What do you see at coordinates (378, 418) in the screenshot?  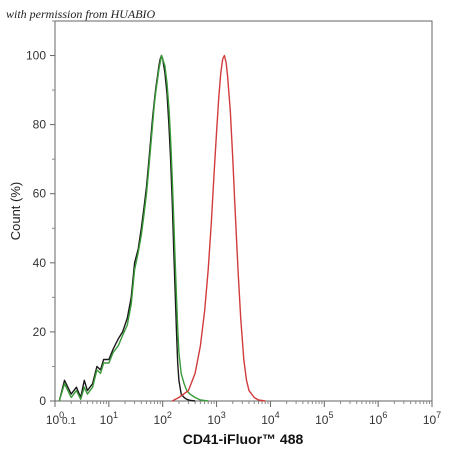 I see `x-tick-label: 10⁶` at bounding box center [378, 418].